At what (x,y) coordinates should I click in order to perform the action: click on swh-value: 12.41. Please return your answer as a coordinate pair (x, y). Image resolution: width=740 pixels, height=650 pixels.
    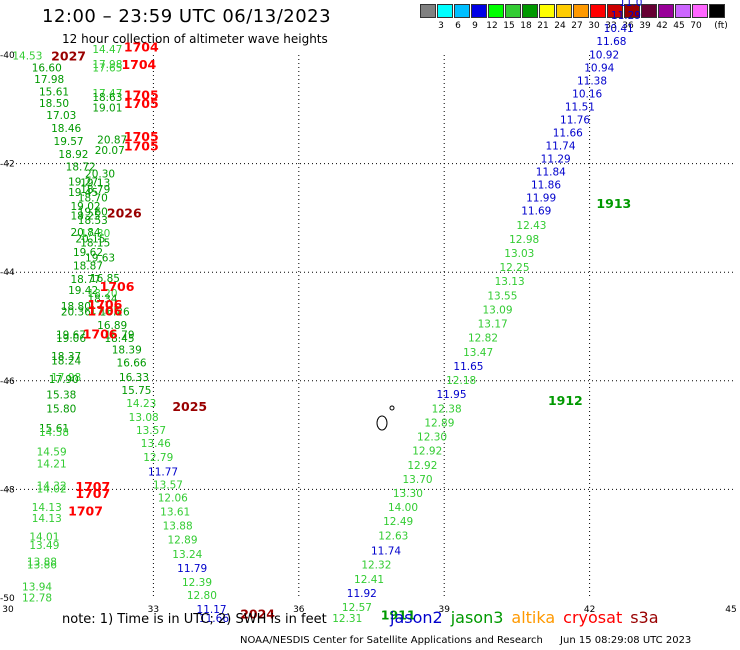
    Looking at the image, I should click on (369, 580).